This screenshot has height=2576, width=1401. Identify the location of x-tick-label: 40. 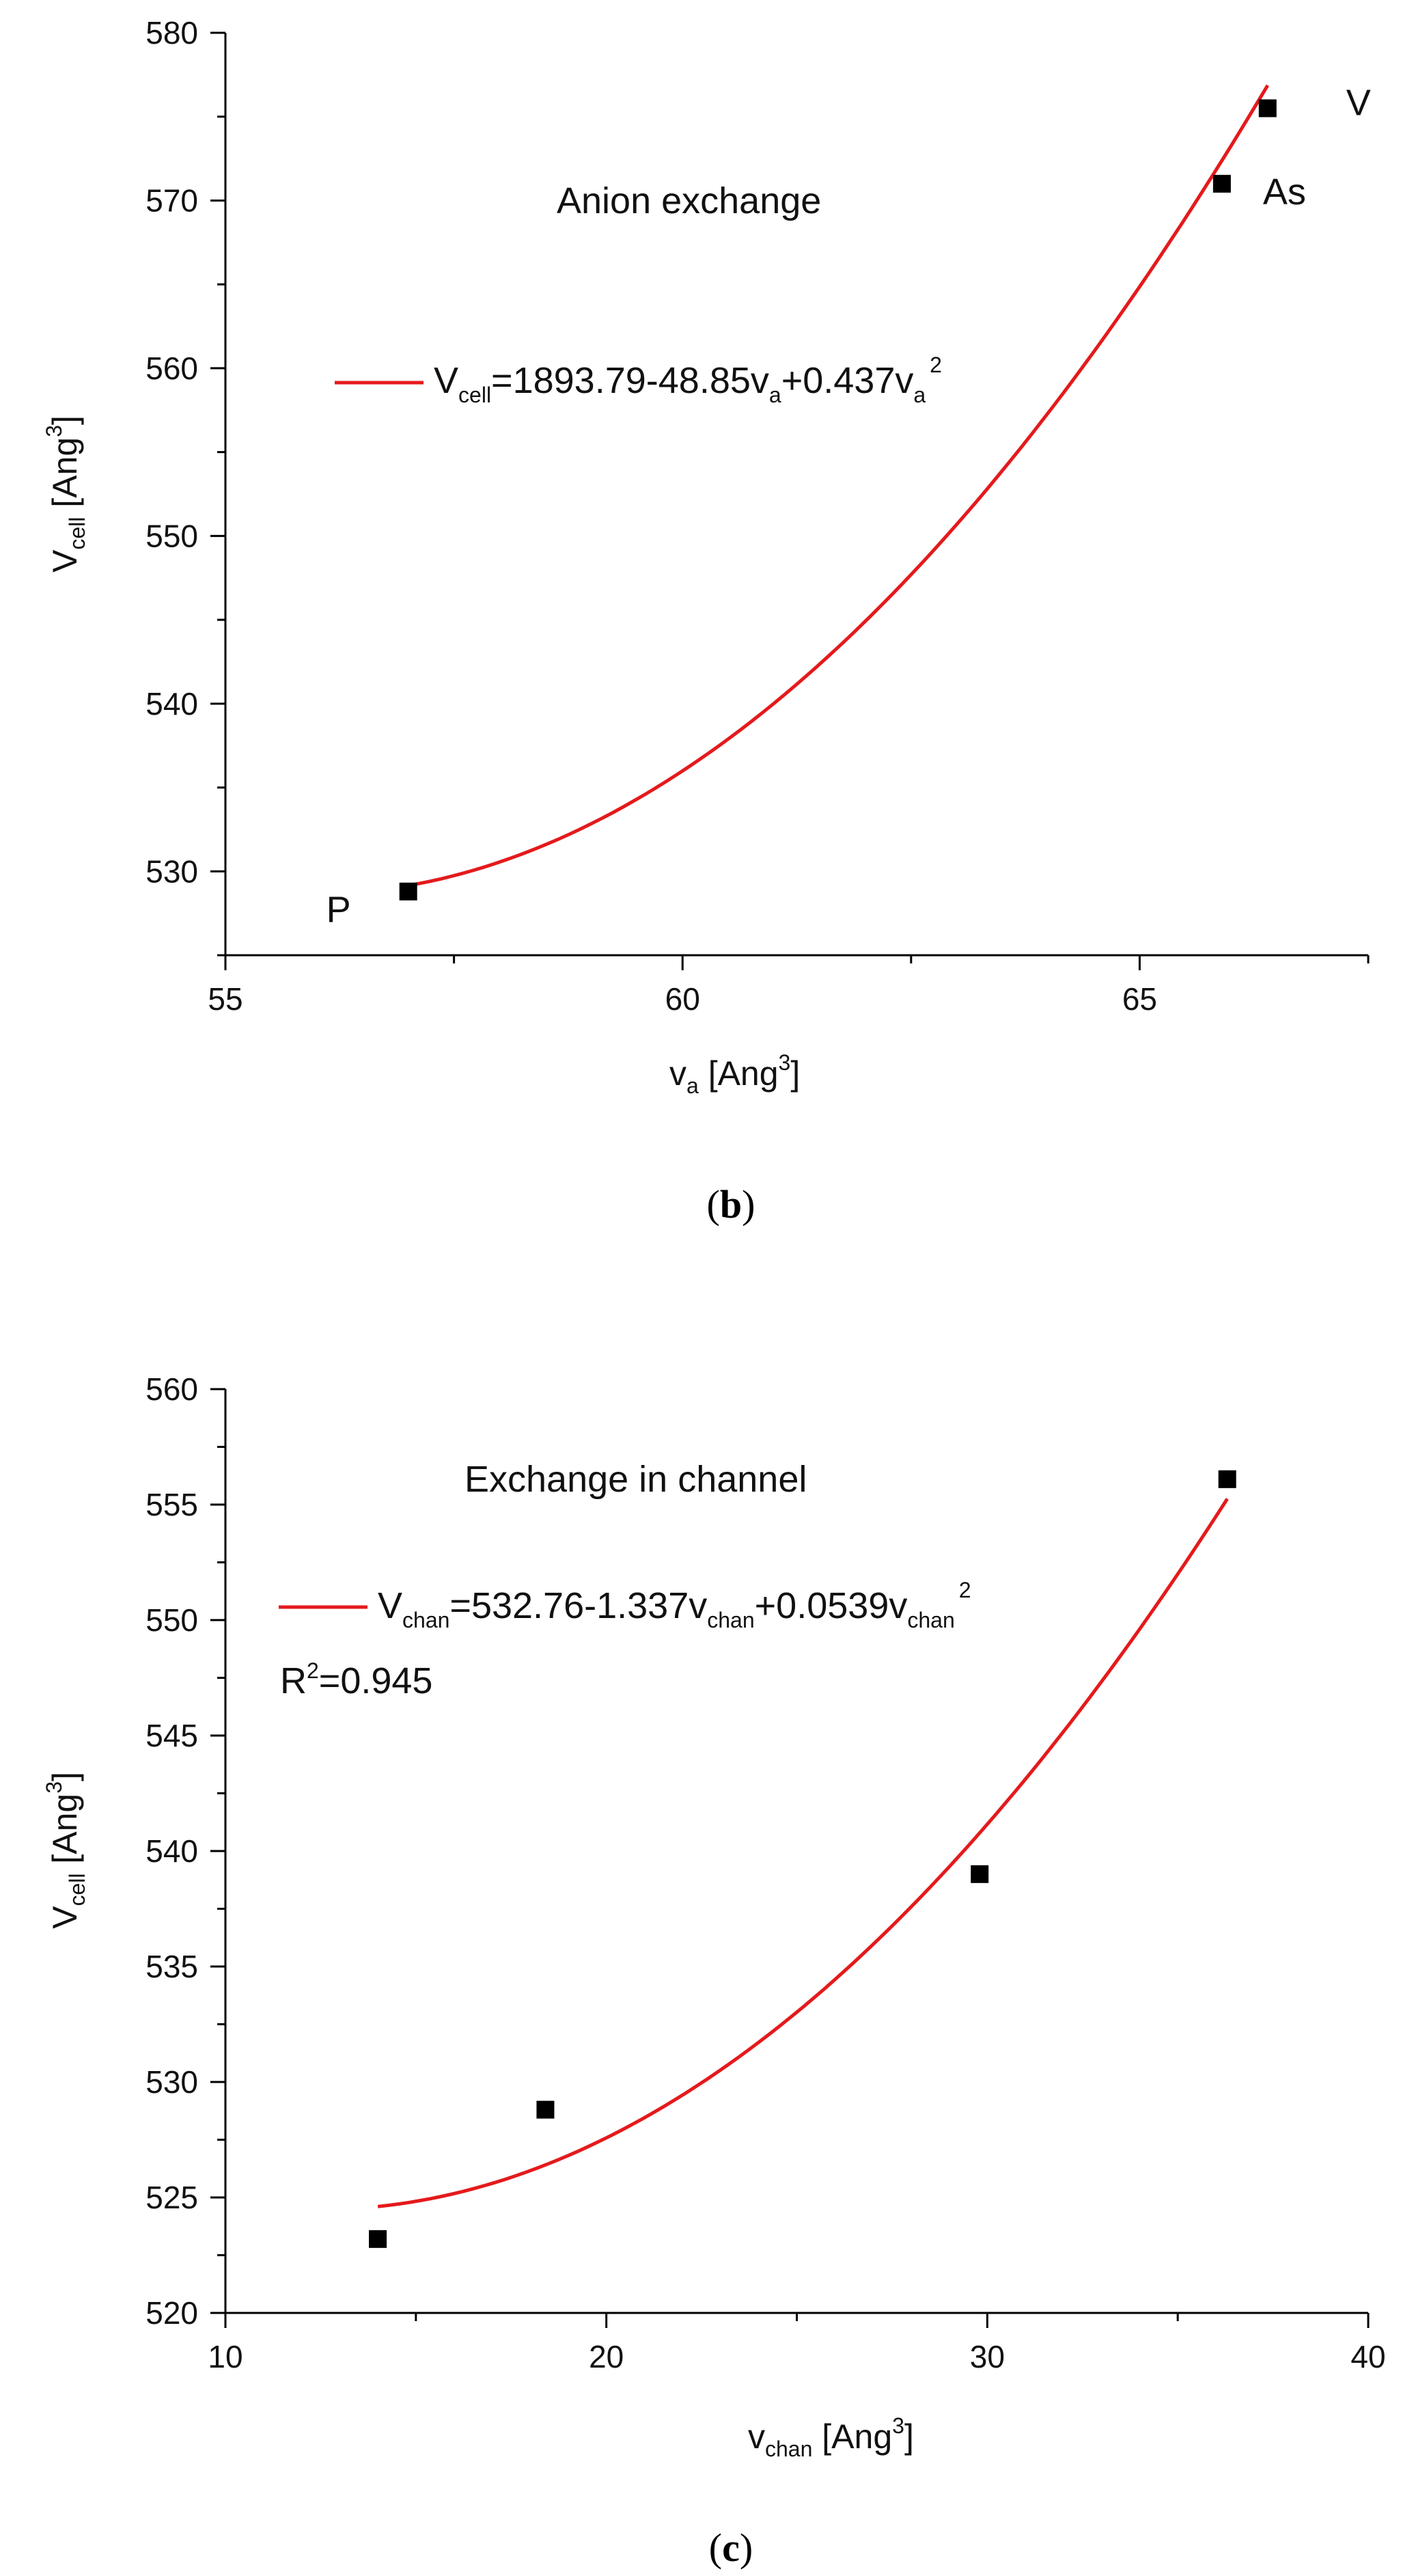
(1368, 2356).